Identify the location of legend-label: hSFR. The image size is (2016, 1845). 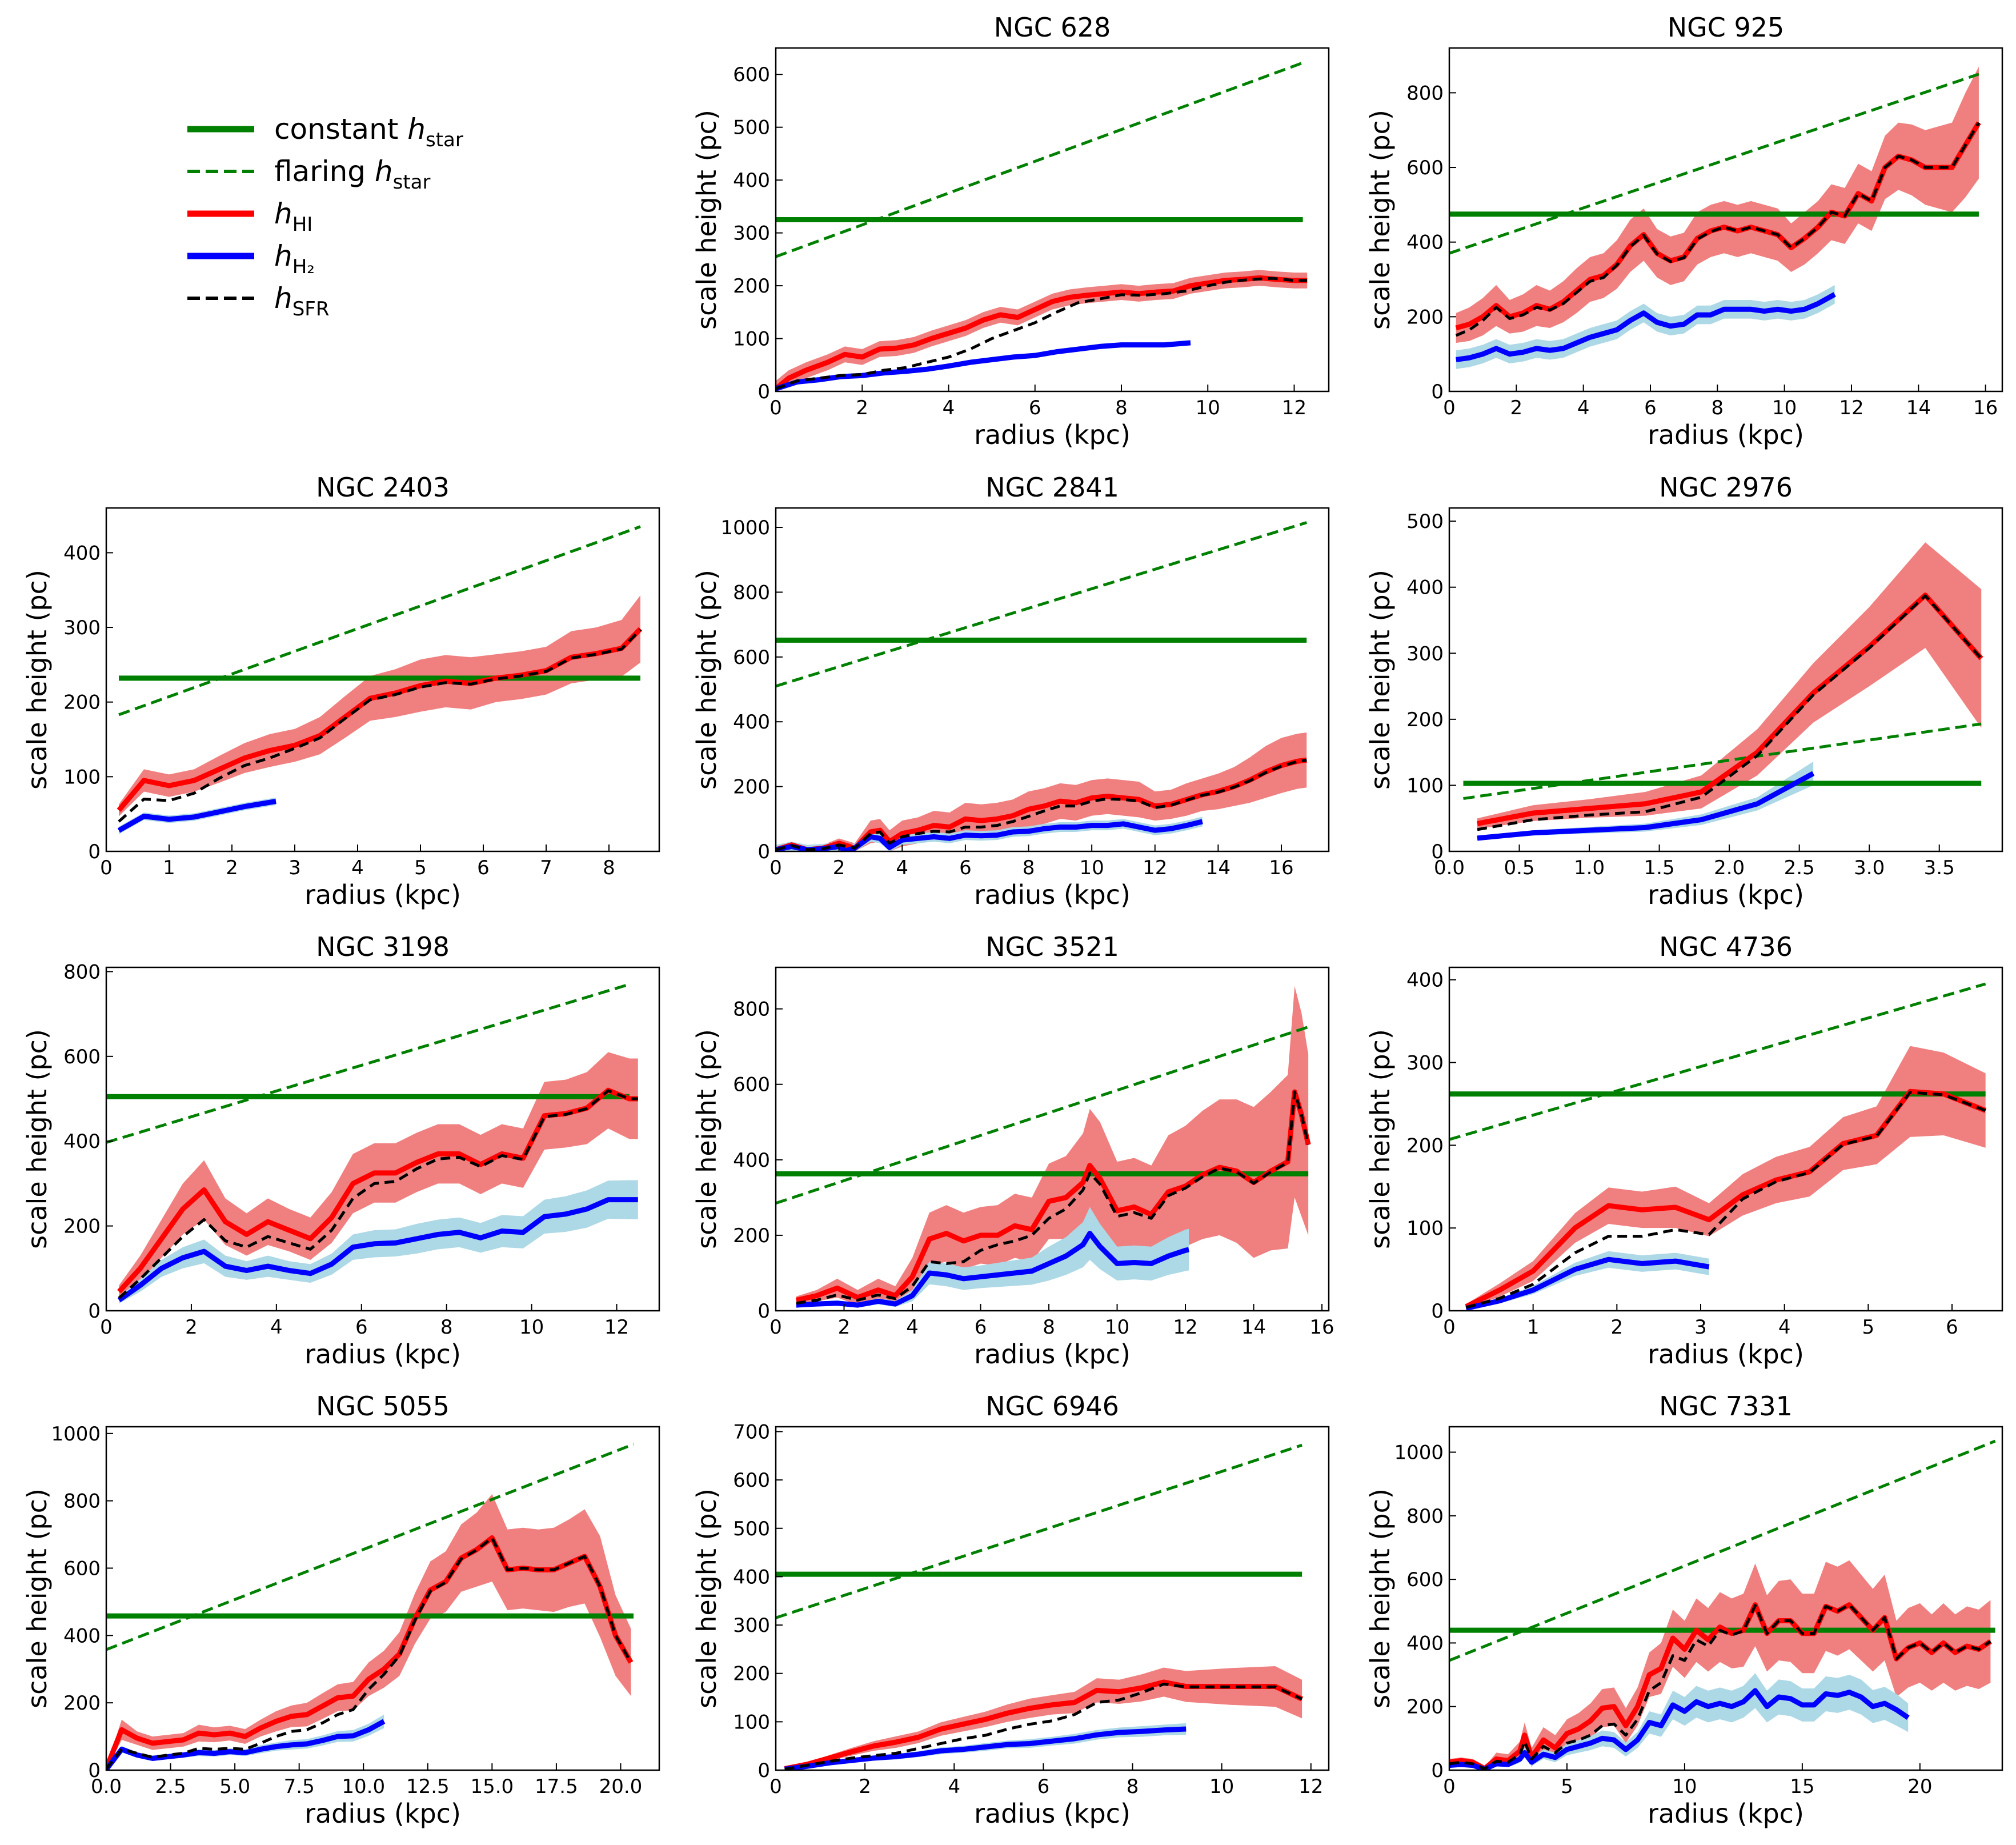
(301, 301).